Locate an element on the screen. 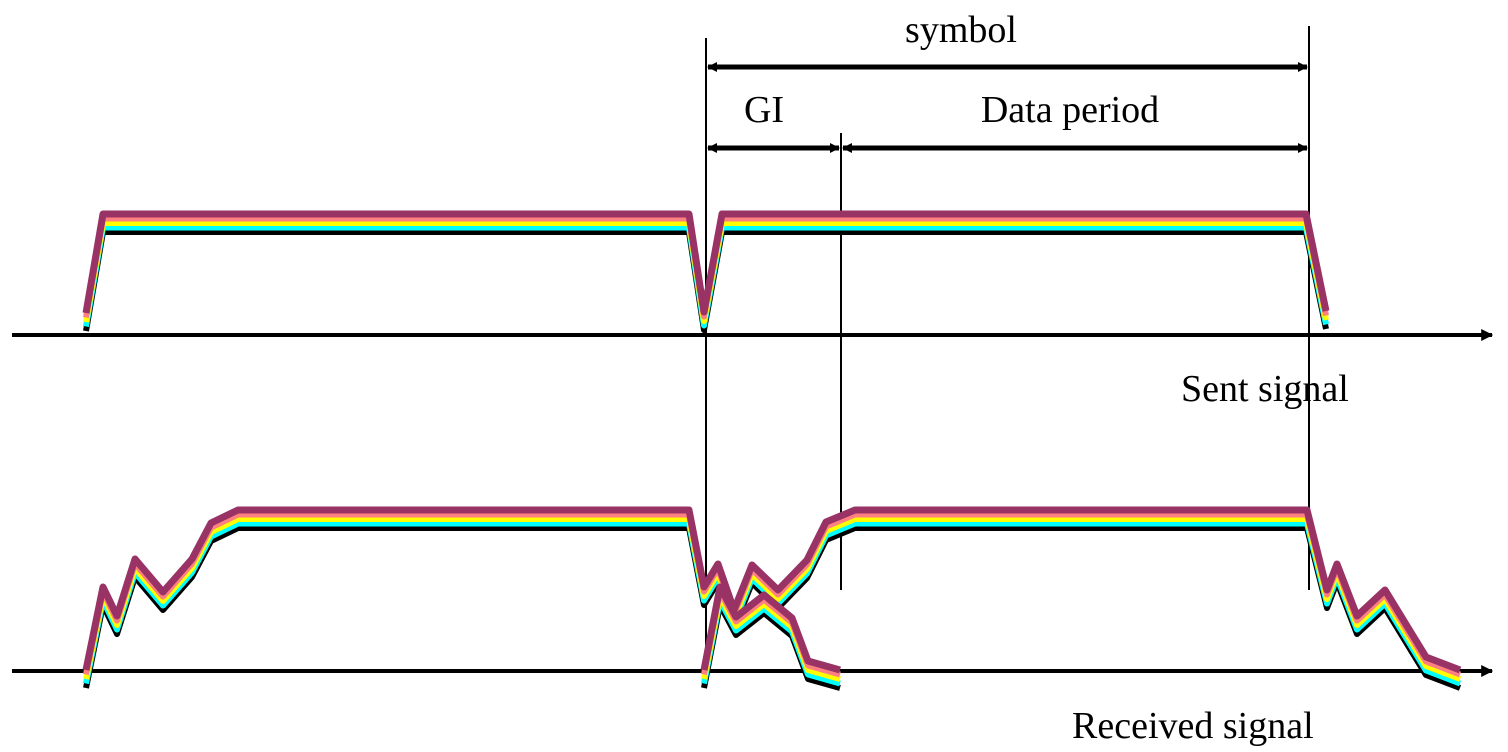  received-signal-label: Received signal is located at coordinates (1193, 726).